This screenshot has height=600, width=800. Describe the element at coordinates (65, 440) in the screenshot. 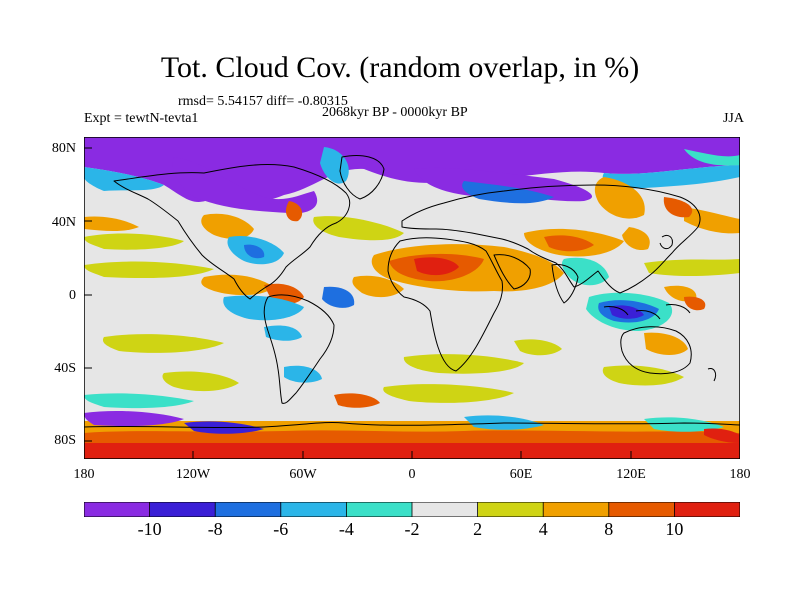

I see `lat-label-80s: 80S` at that location.